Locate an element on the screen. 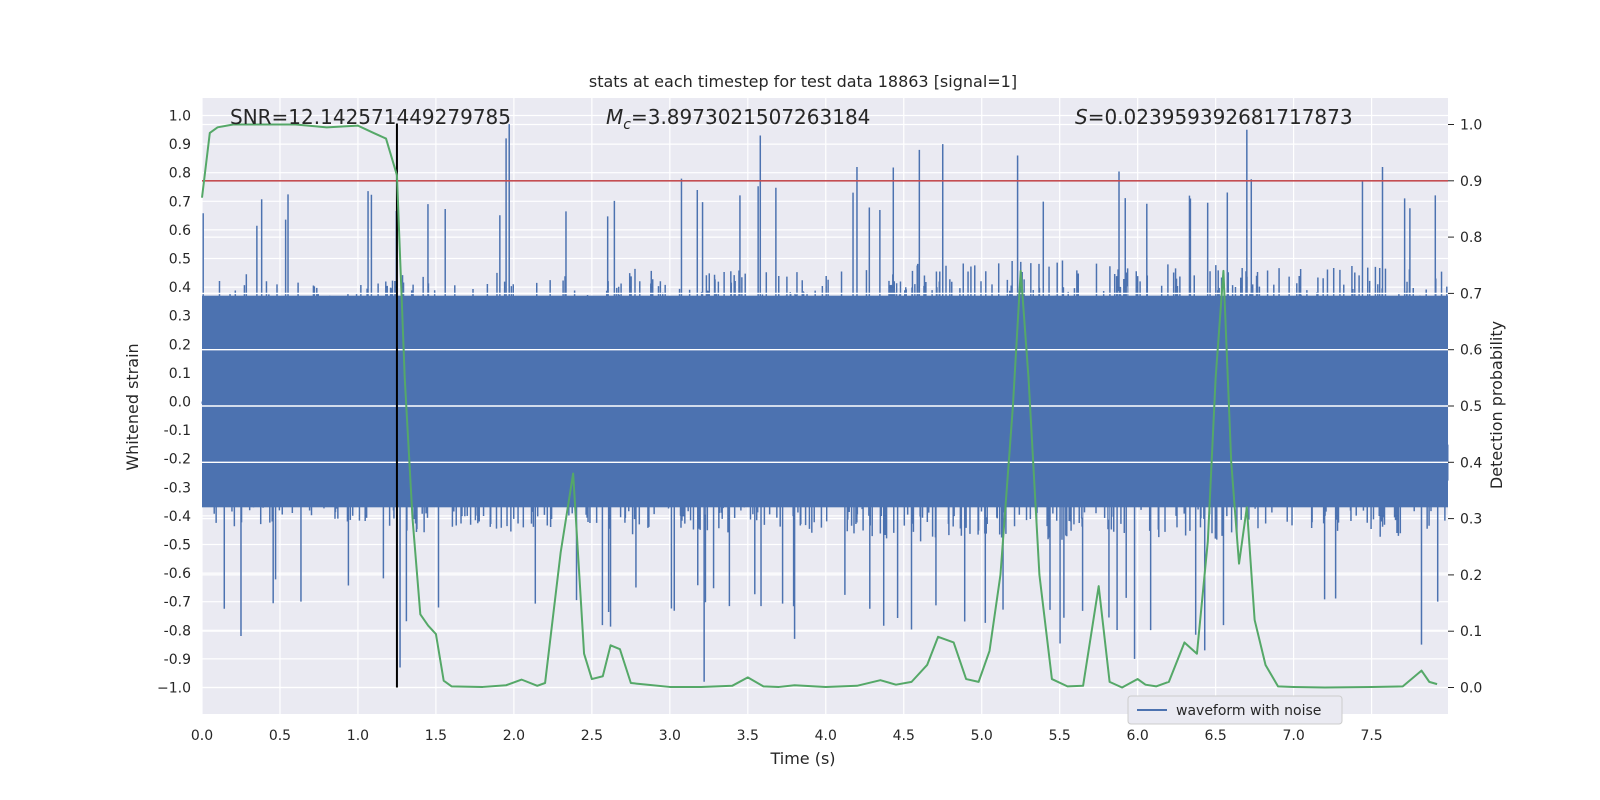 This screenshot has width=1600, height=800. x-tick-label: 3.5 is located at coordinates (748, 736).